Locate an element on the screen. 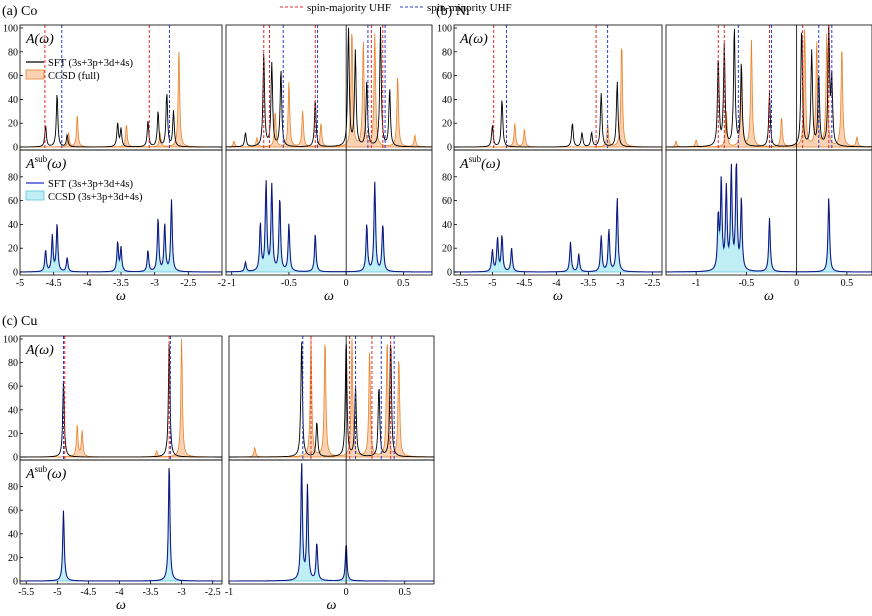  x-tick-label: -2 is located at coordinates (222, 283).